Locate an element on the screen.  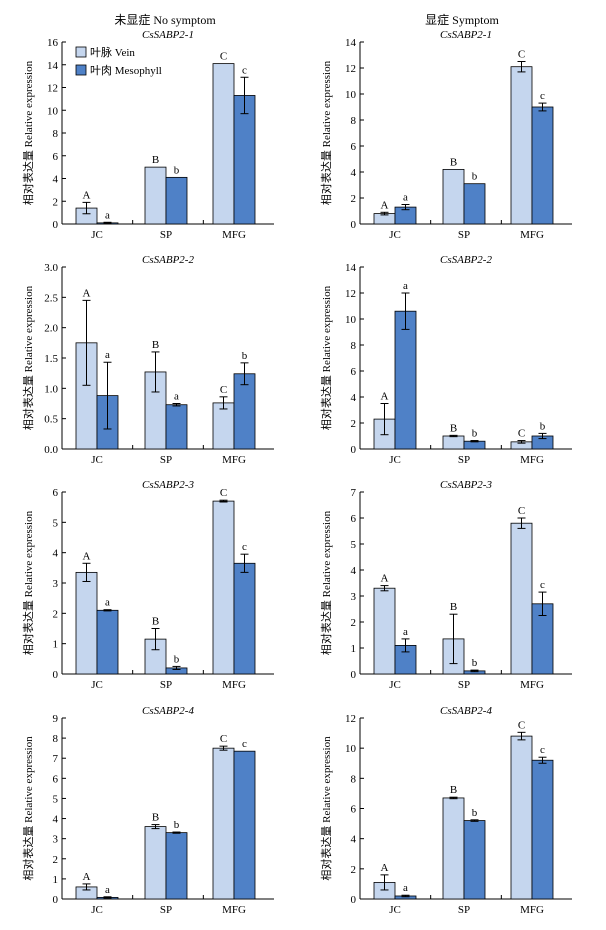
panel-4-ytick-label: 12 is located at coordinates (350, 294).